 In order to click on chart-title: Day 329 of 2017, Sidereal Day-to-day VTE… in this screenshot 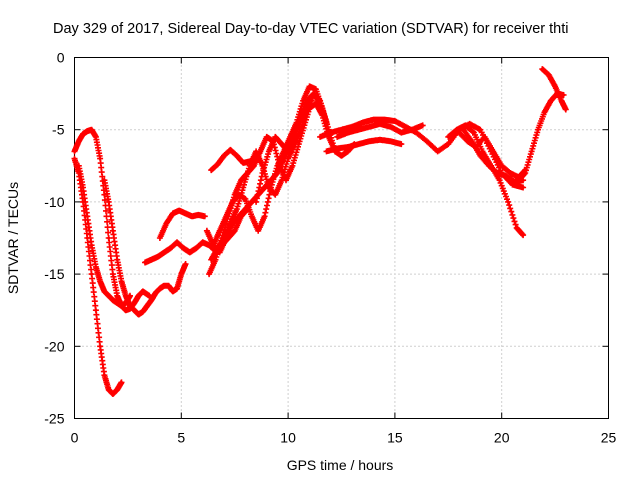, I will do `click(311, 29)`.